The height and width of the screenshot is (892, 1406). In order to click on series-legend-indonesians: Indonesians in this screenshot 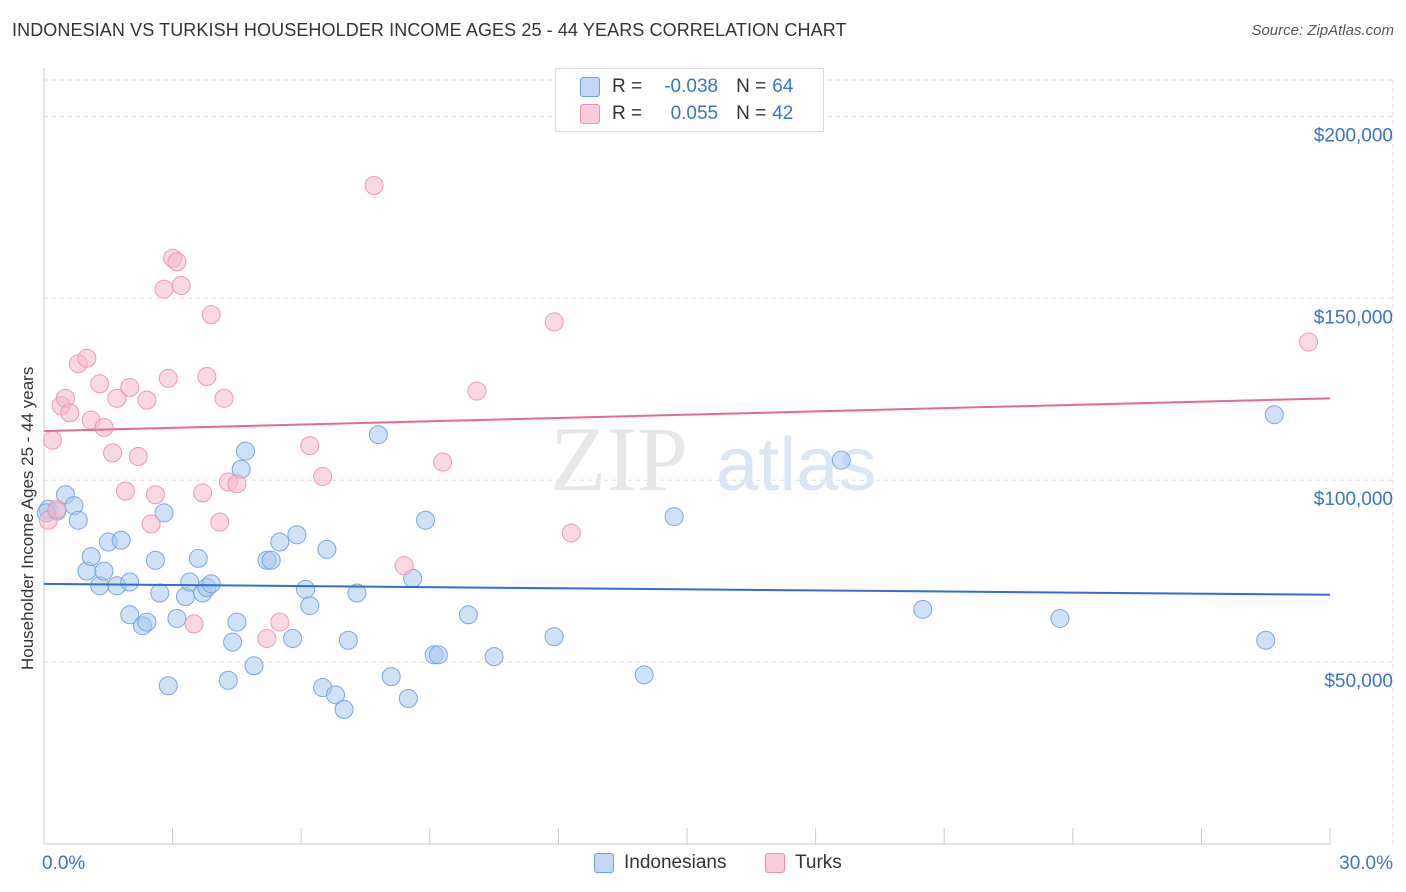, I will do `click(660, 863)`.